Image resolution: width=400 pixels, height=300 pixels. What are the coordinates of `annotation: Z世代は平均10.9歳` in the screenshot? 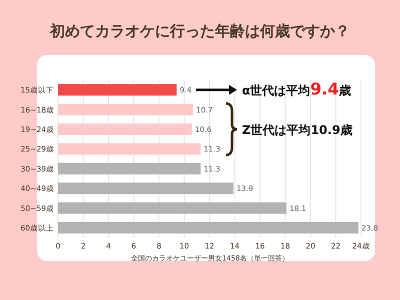 It's located at (297, 129).